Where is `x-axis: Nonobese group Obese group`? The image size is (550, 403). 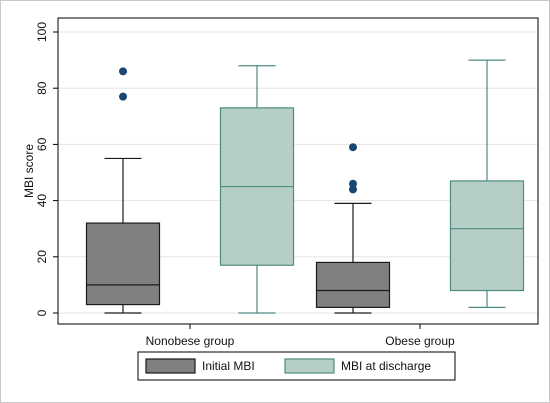
x-axis: Nonobese group Obese group is located at coordinates (300, 336).